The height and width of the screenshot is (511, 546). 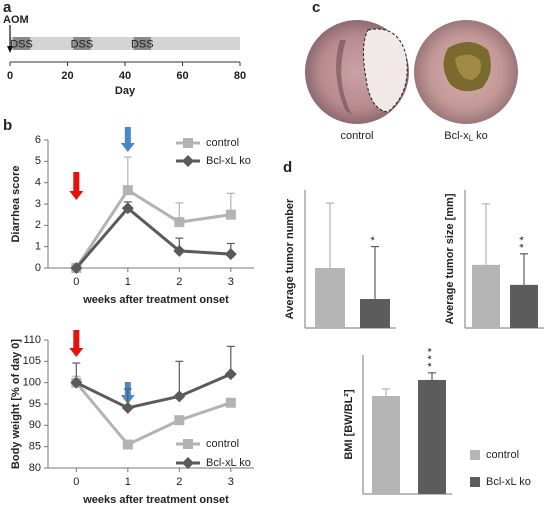 I want to click on y-tick-label: 110, so click(x=32, y=340).